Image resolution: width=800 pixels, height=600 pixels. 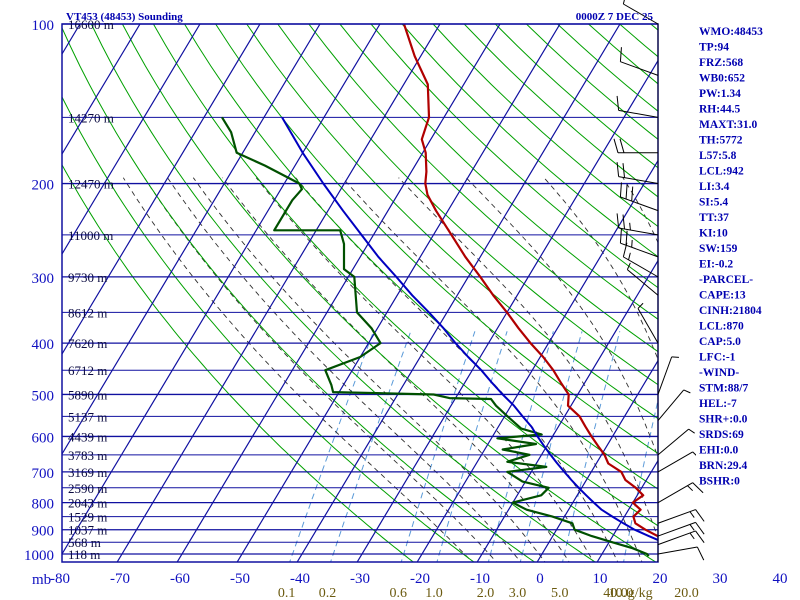 What do you see at coordinates (434, 593) in the screenshot?
I see `mixing-ratio-label: 1.0` at bounding box center [434, 593].